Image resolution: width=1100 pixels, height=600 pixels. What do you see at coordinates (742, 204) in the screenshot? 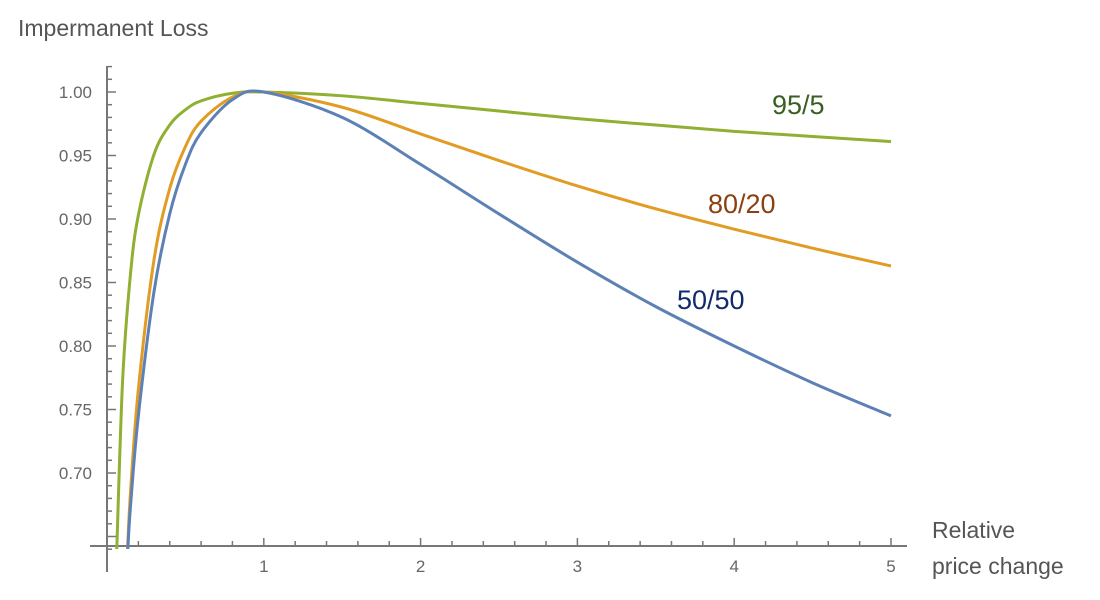
I see `series-label-80-20: 80/20` at bounding box center [742, 204].